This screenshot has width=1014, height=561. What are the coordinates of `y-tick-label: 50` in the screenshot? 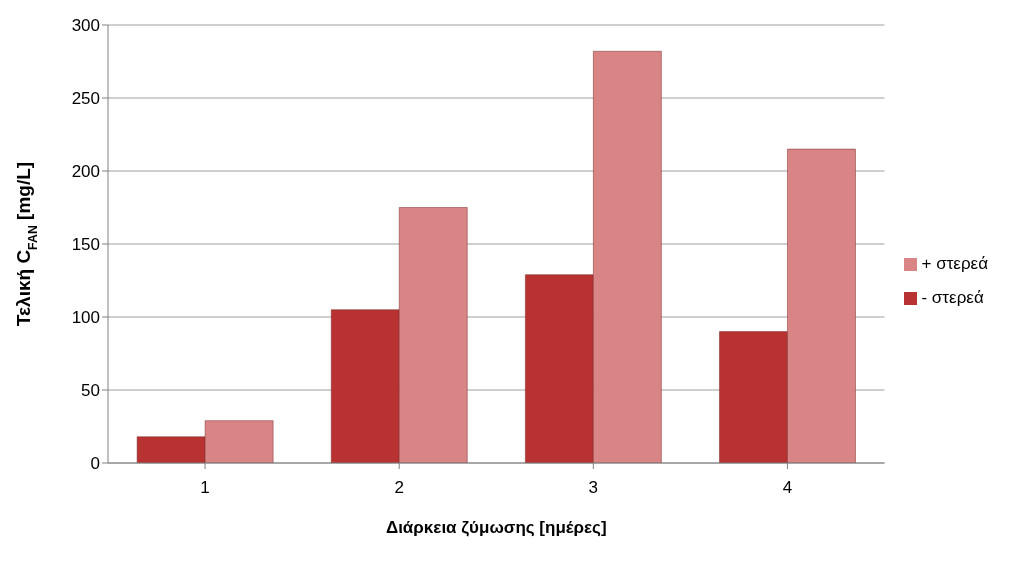 It's located at (90, 391).